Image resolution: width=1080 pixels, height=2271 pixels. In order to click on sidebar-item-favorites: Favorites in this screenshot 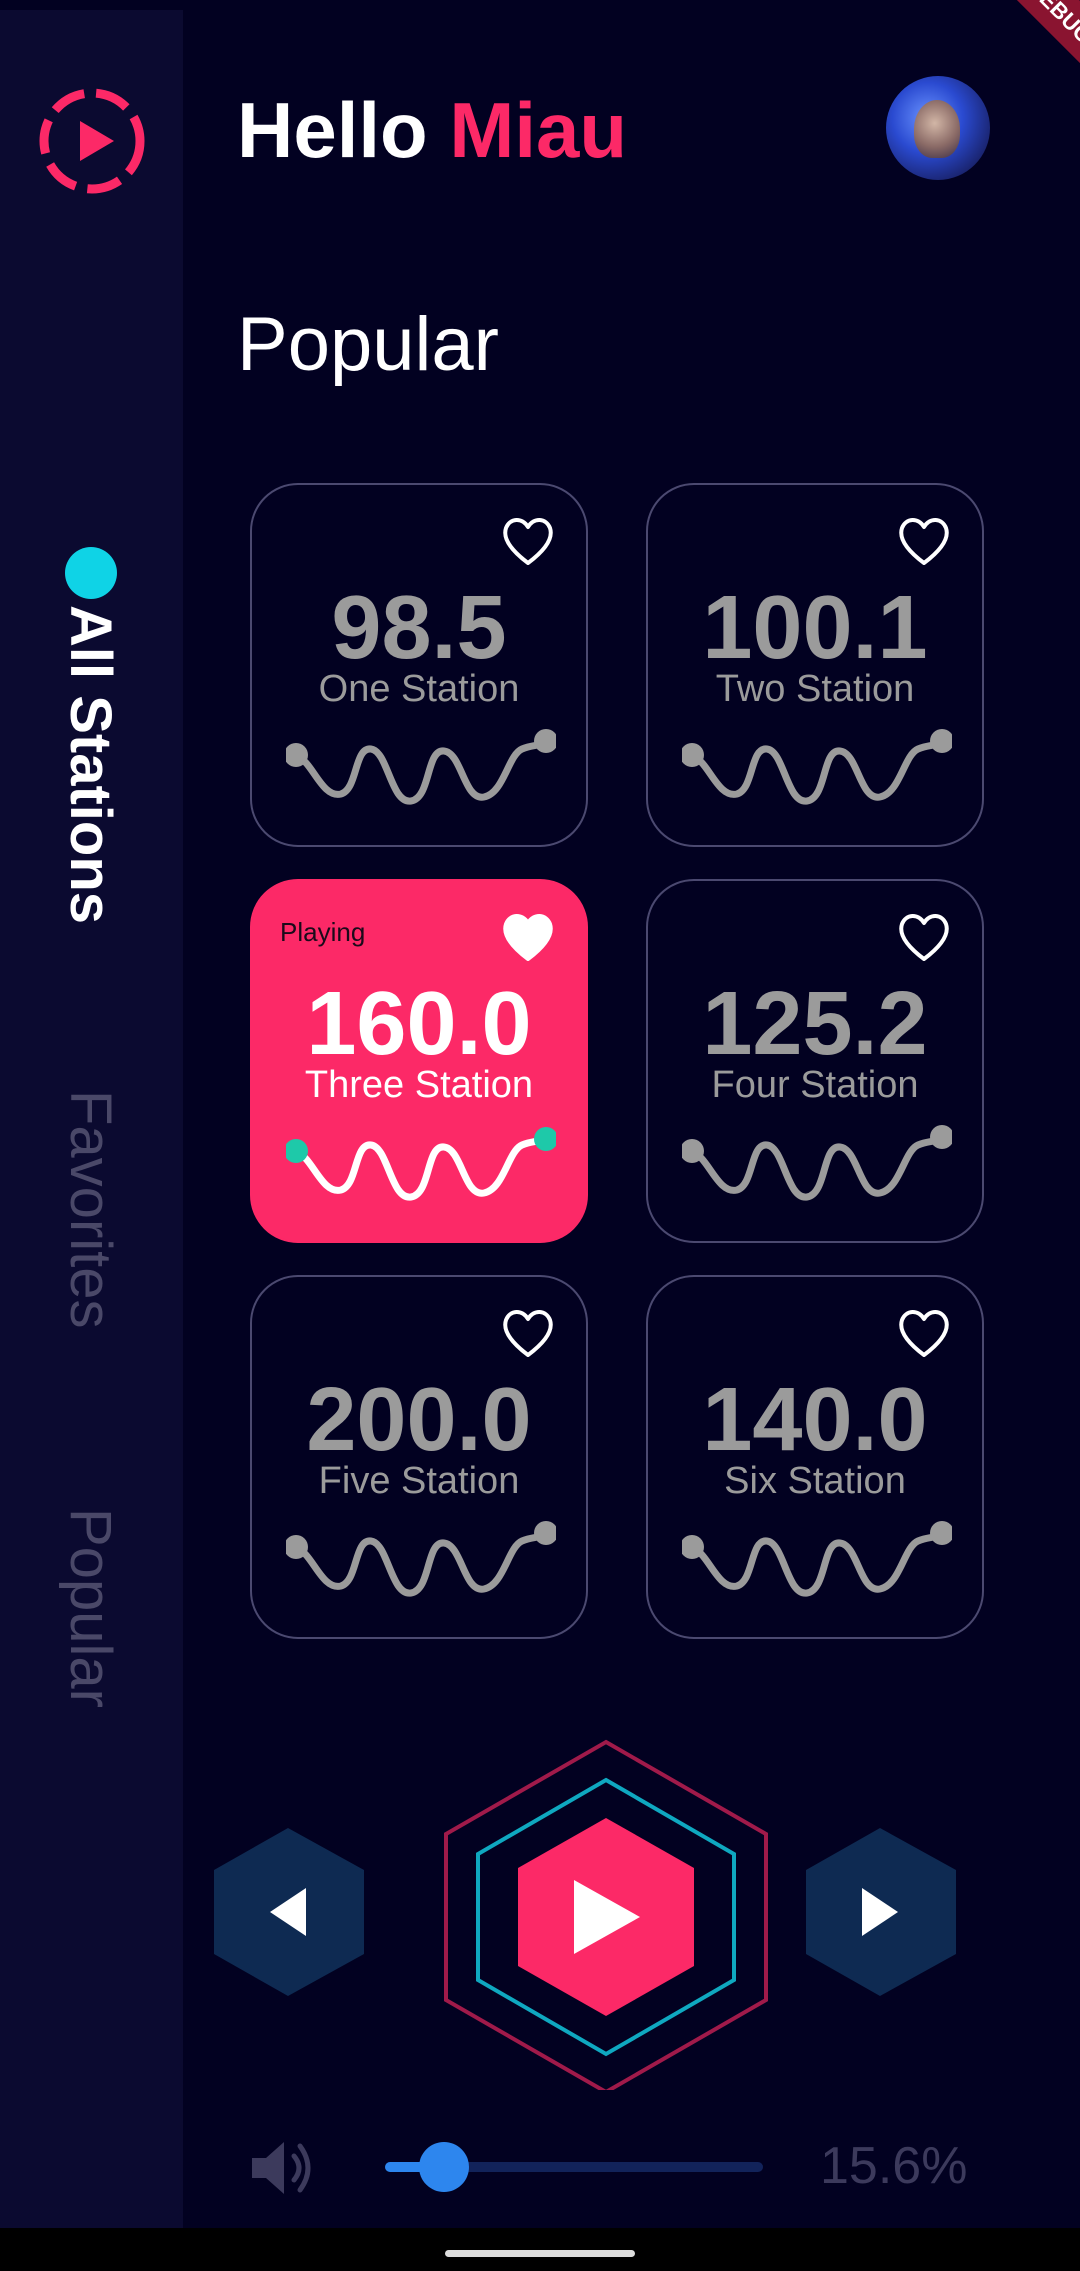, I will do `click(90, 1300)`.